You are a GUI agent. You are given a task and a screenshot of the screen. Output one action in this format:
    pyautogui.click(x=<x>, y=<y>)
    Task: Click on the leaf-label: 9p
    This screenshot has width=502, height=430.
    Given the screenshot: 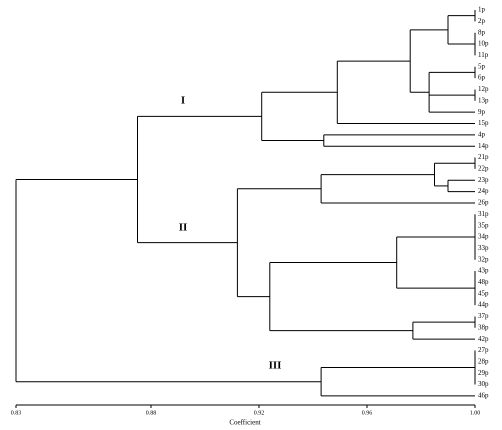 What is the action you would take?
    pyautogui.click(x=482, y=112)
    